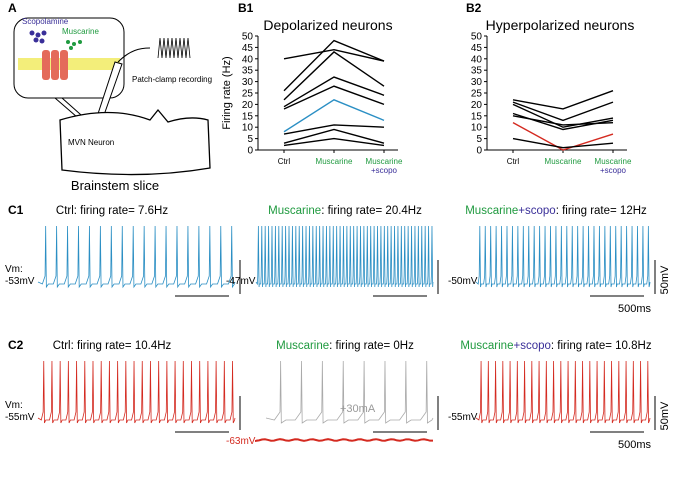  I want to click on mini-trace, so click(174, 48).